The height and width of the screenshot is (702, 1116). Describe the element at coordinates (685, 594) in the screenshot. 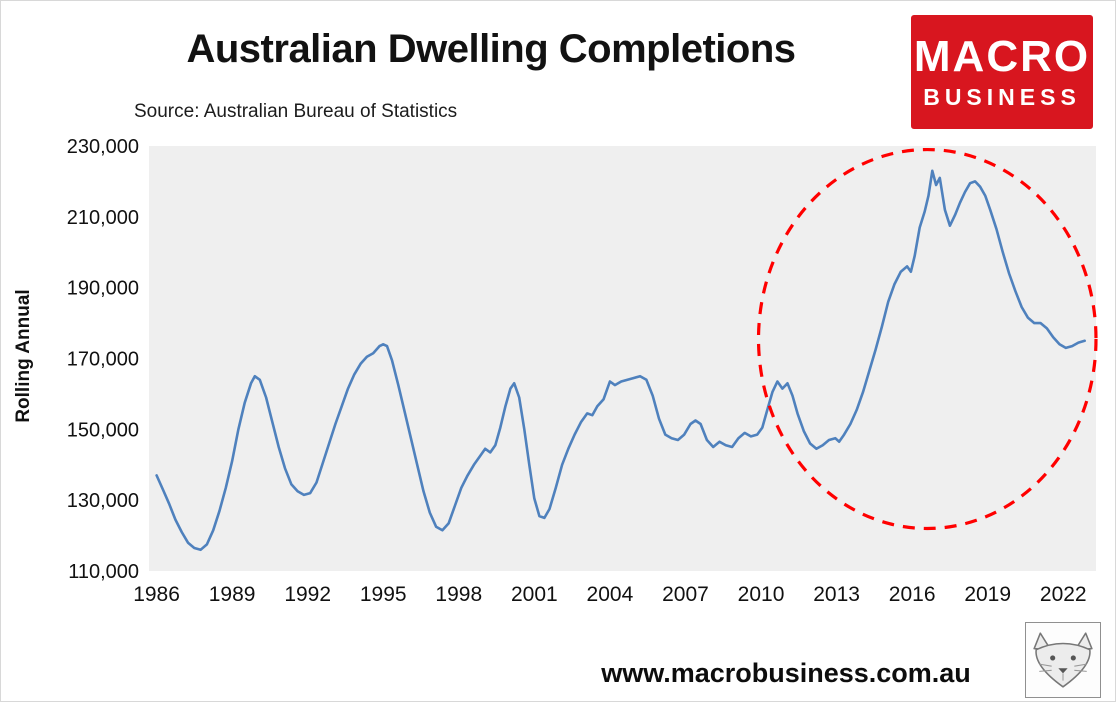

I see `x-tick-label: 2007` at that location.